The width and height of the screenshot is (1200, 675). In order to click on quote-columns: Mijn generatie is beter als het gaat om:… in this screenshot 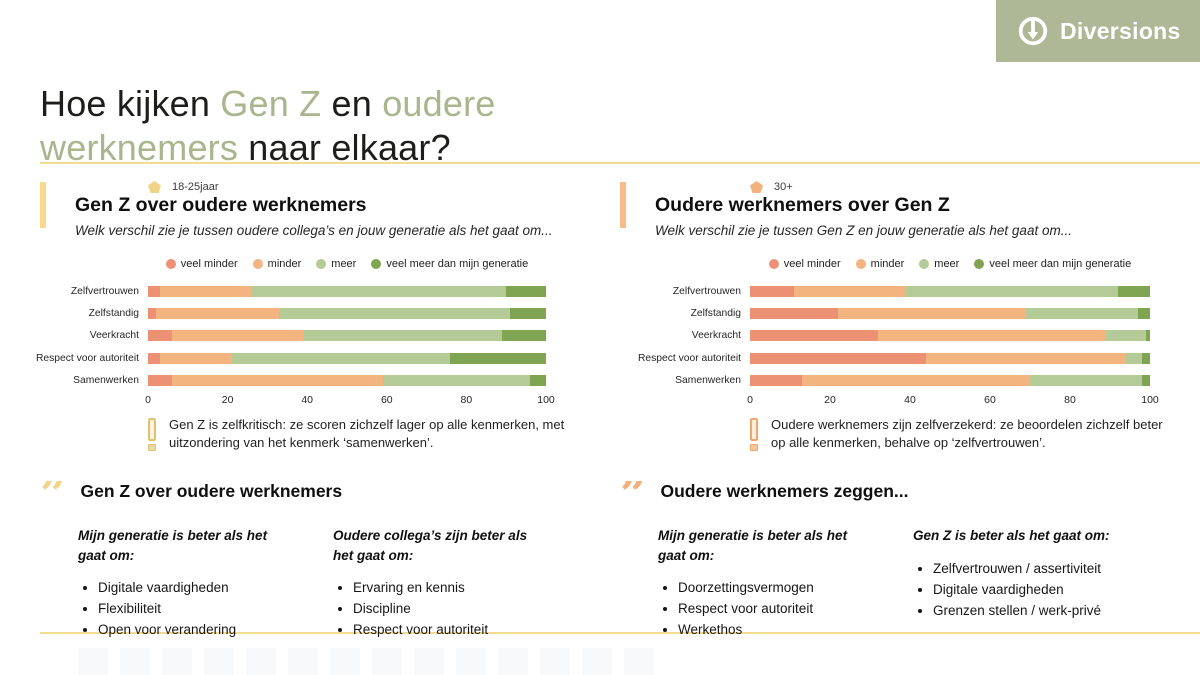, I will do `click(341, 584)`.